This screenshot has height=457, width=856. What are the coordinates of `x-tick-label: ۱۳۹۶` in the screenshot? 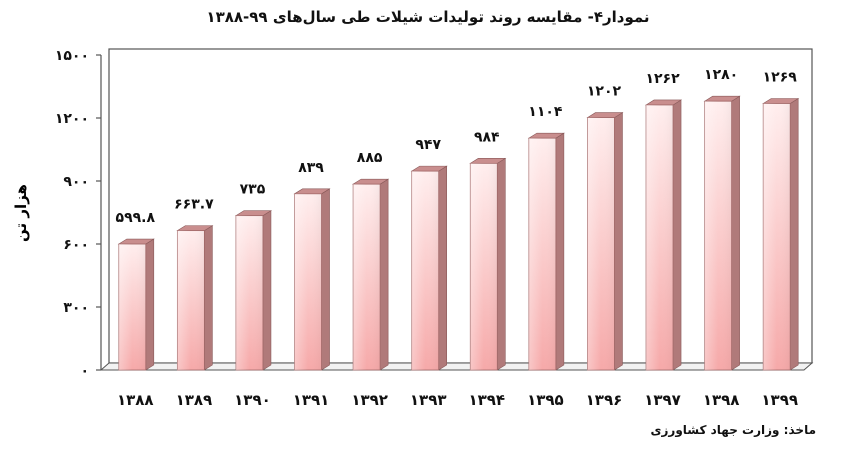 It's located at (604, 400).